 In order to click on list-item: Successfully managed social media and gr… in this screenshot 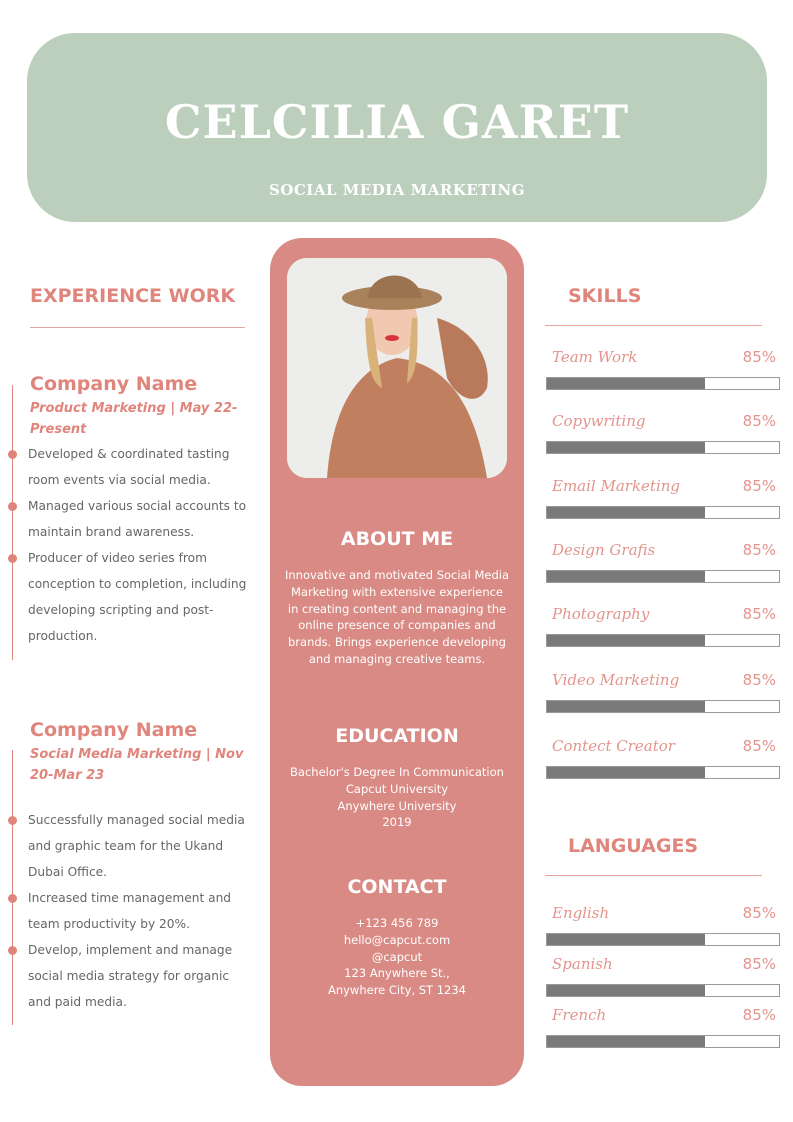, I will do `click(130, 846)`.